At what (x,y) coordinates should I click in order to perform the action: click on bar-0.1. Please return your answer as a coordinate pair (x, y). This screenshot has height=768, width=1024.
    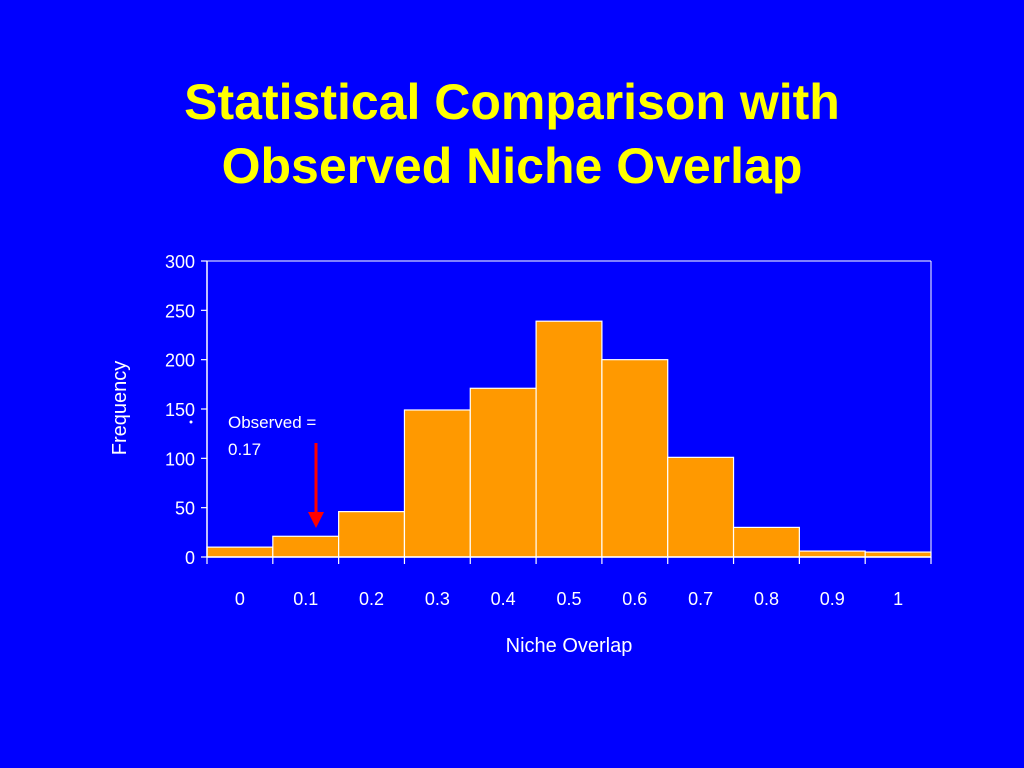
    Looking at the image, I should click on (306, 546).